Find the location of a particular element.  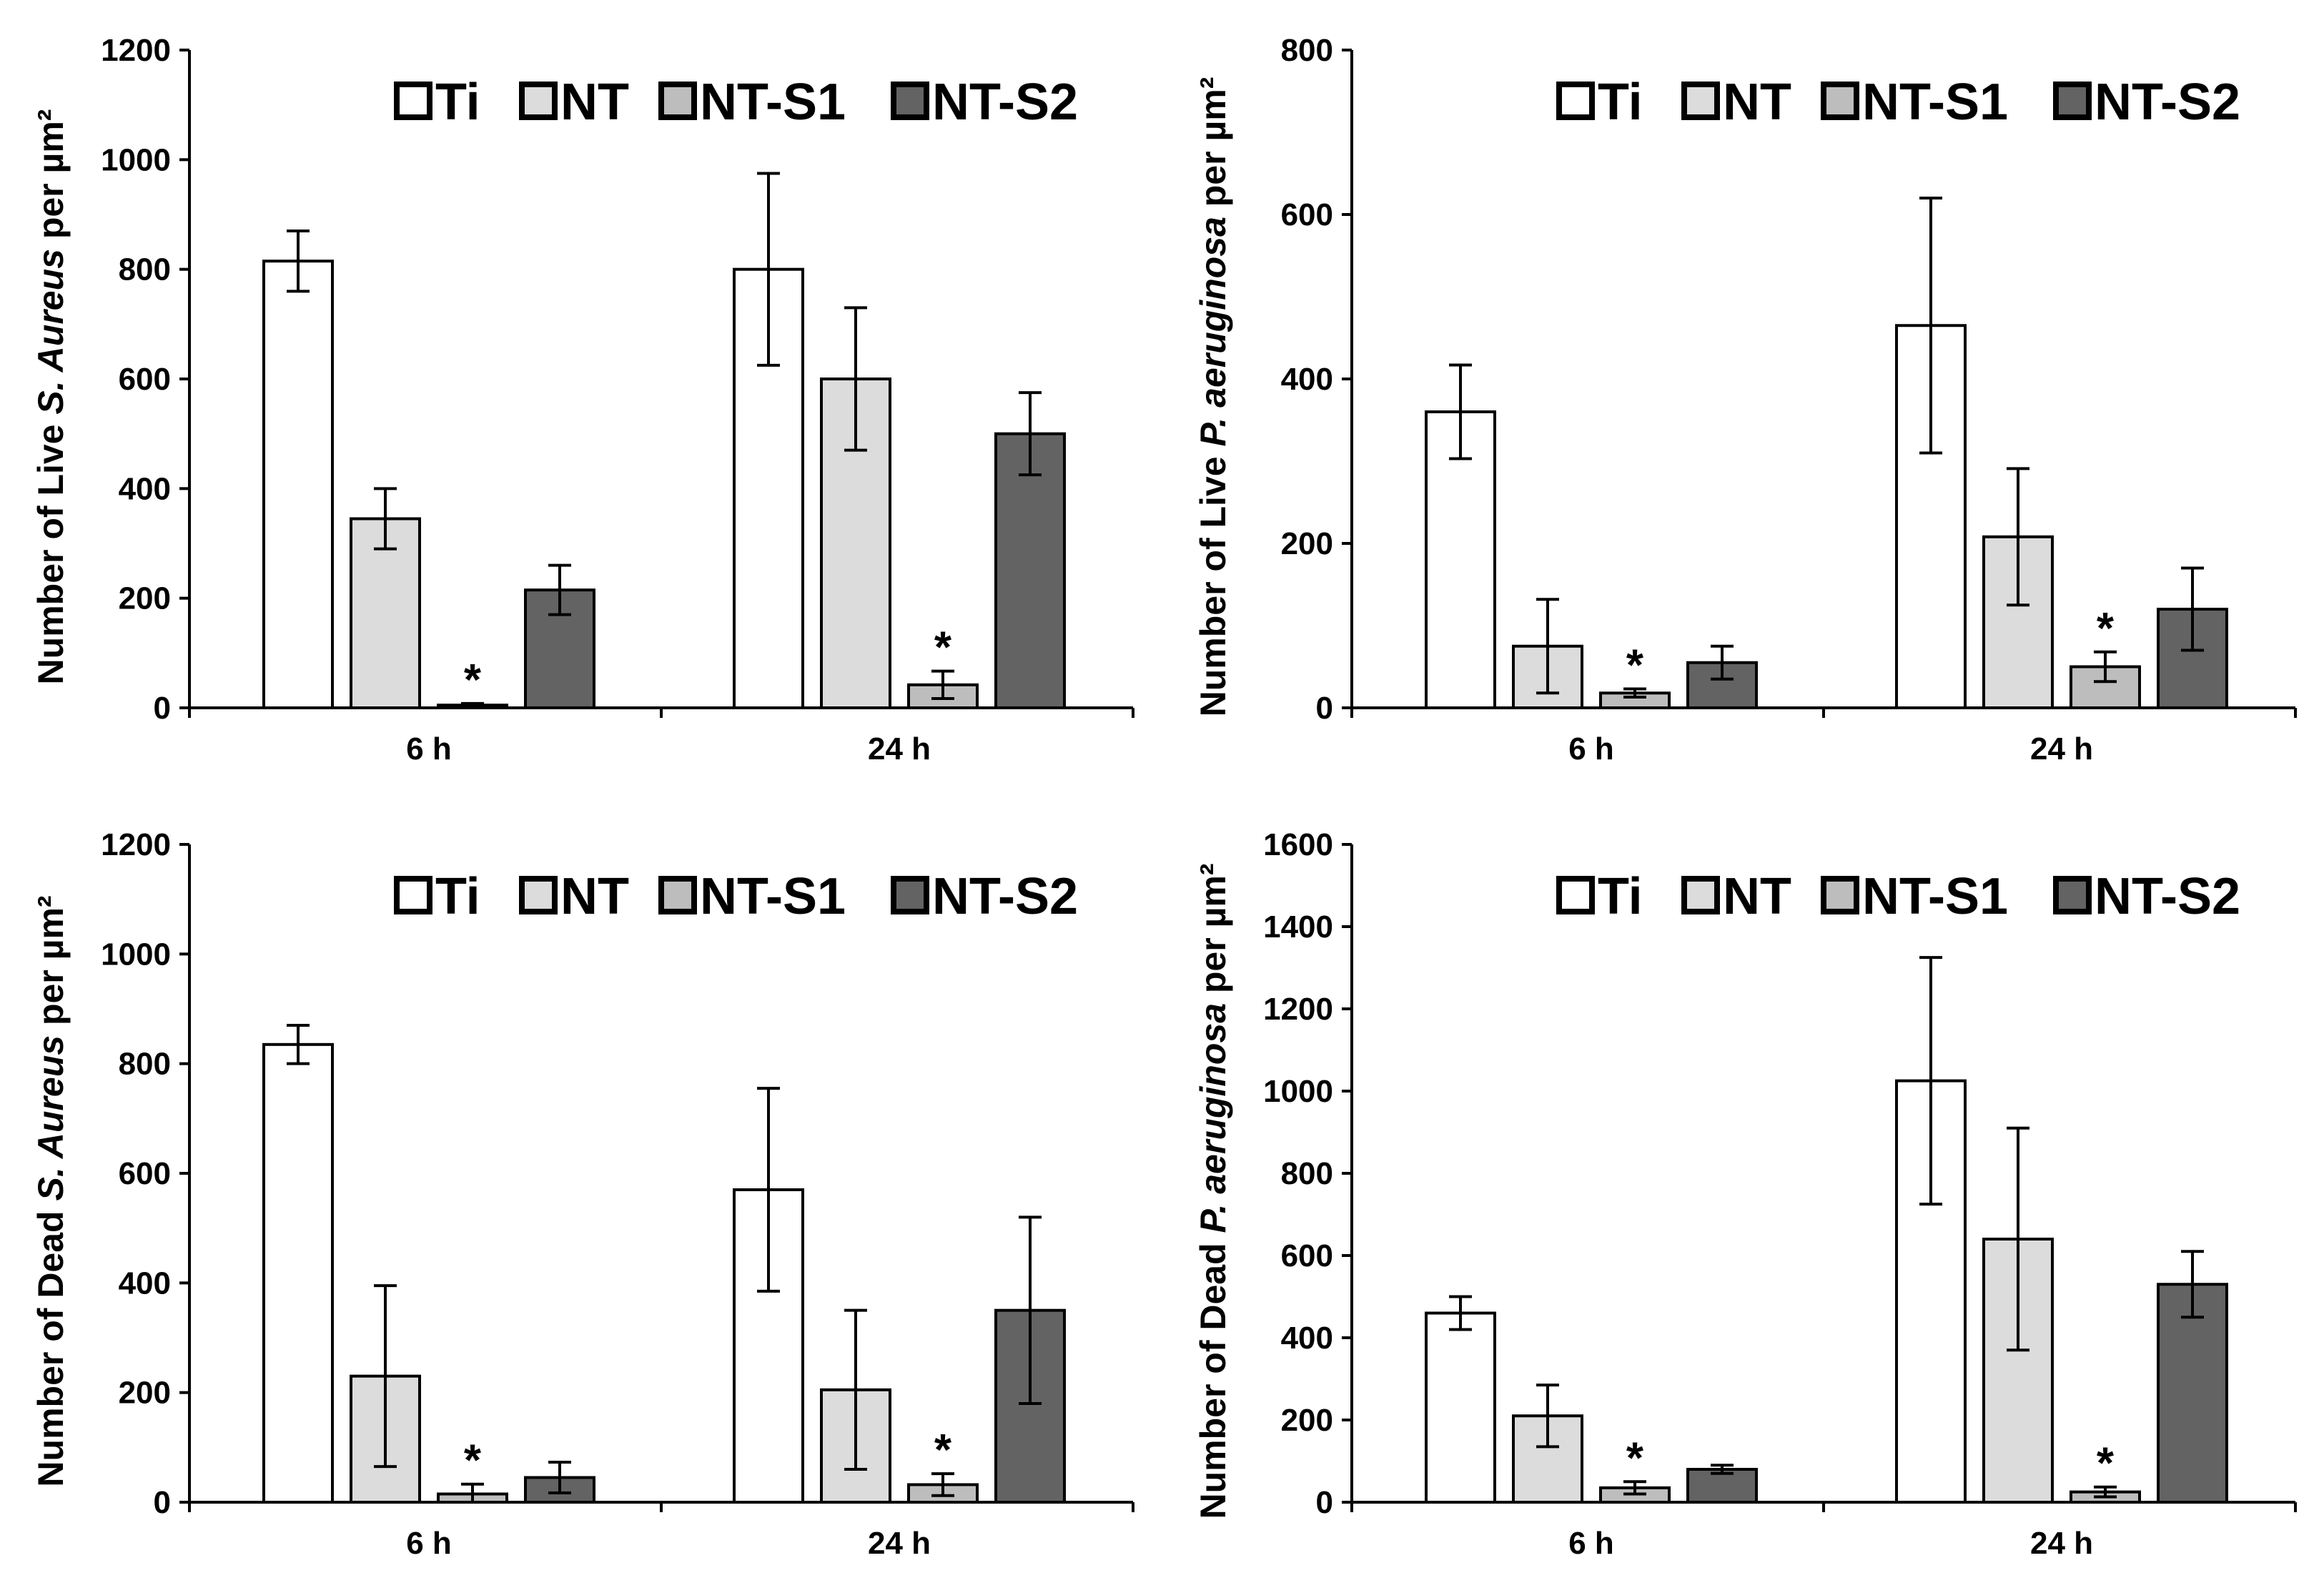

y-axis-label: Number of Dead P. aeruginosa per µm² is located at coordinates (1213, 1191).